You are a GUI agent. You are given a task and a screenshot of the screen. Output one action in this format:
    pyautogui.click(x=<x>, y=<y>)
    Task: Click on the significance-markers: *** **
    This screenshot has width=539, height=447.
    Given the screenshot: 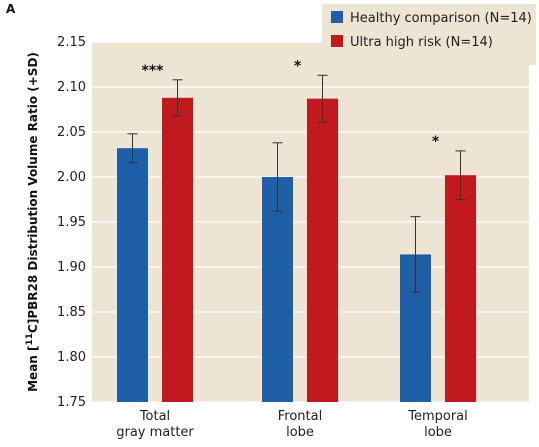 What is the action you would take?
    pyautogui.click(x=291, y=104)
    